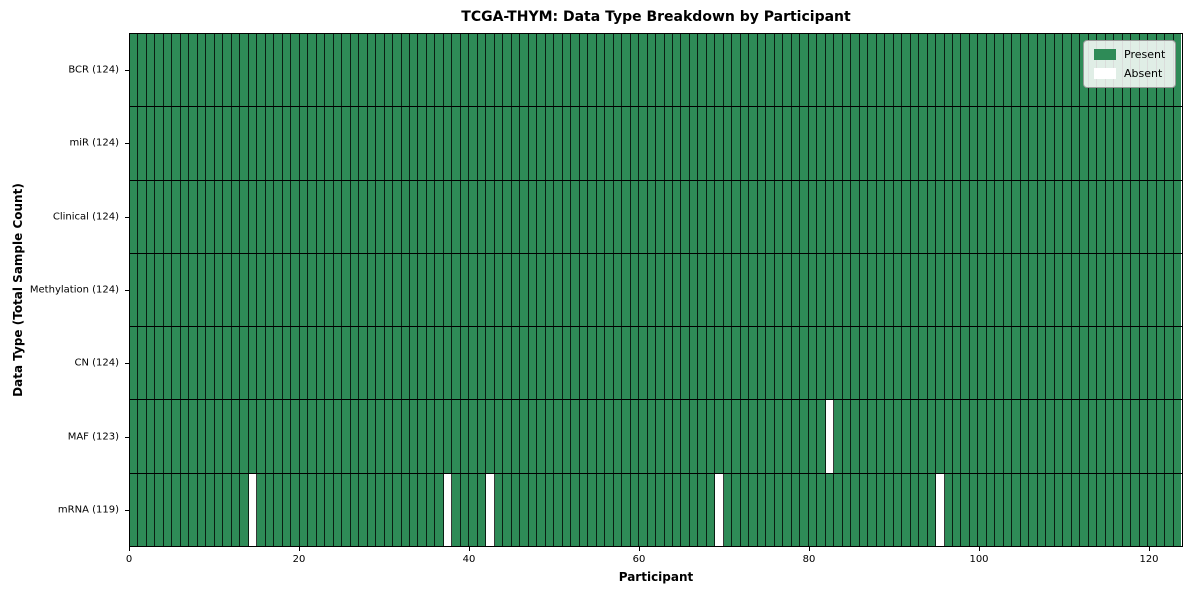 Image resolution: width=1200 pixels, height=600 pixels. I want to click on heatmap-row-CN, so click(656, 364).